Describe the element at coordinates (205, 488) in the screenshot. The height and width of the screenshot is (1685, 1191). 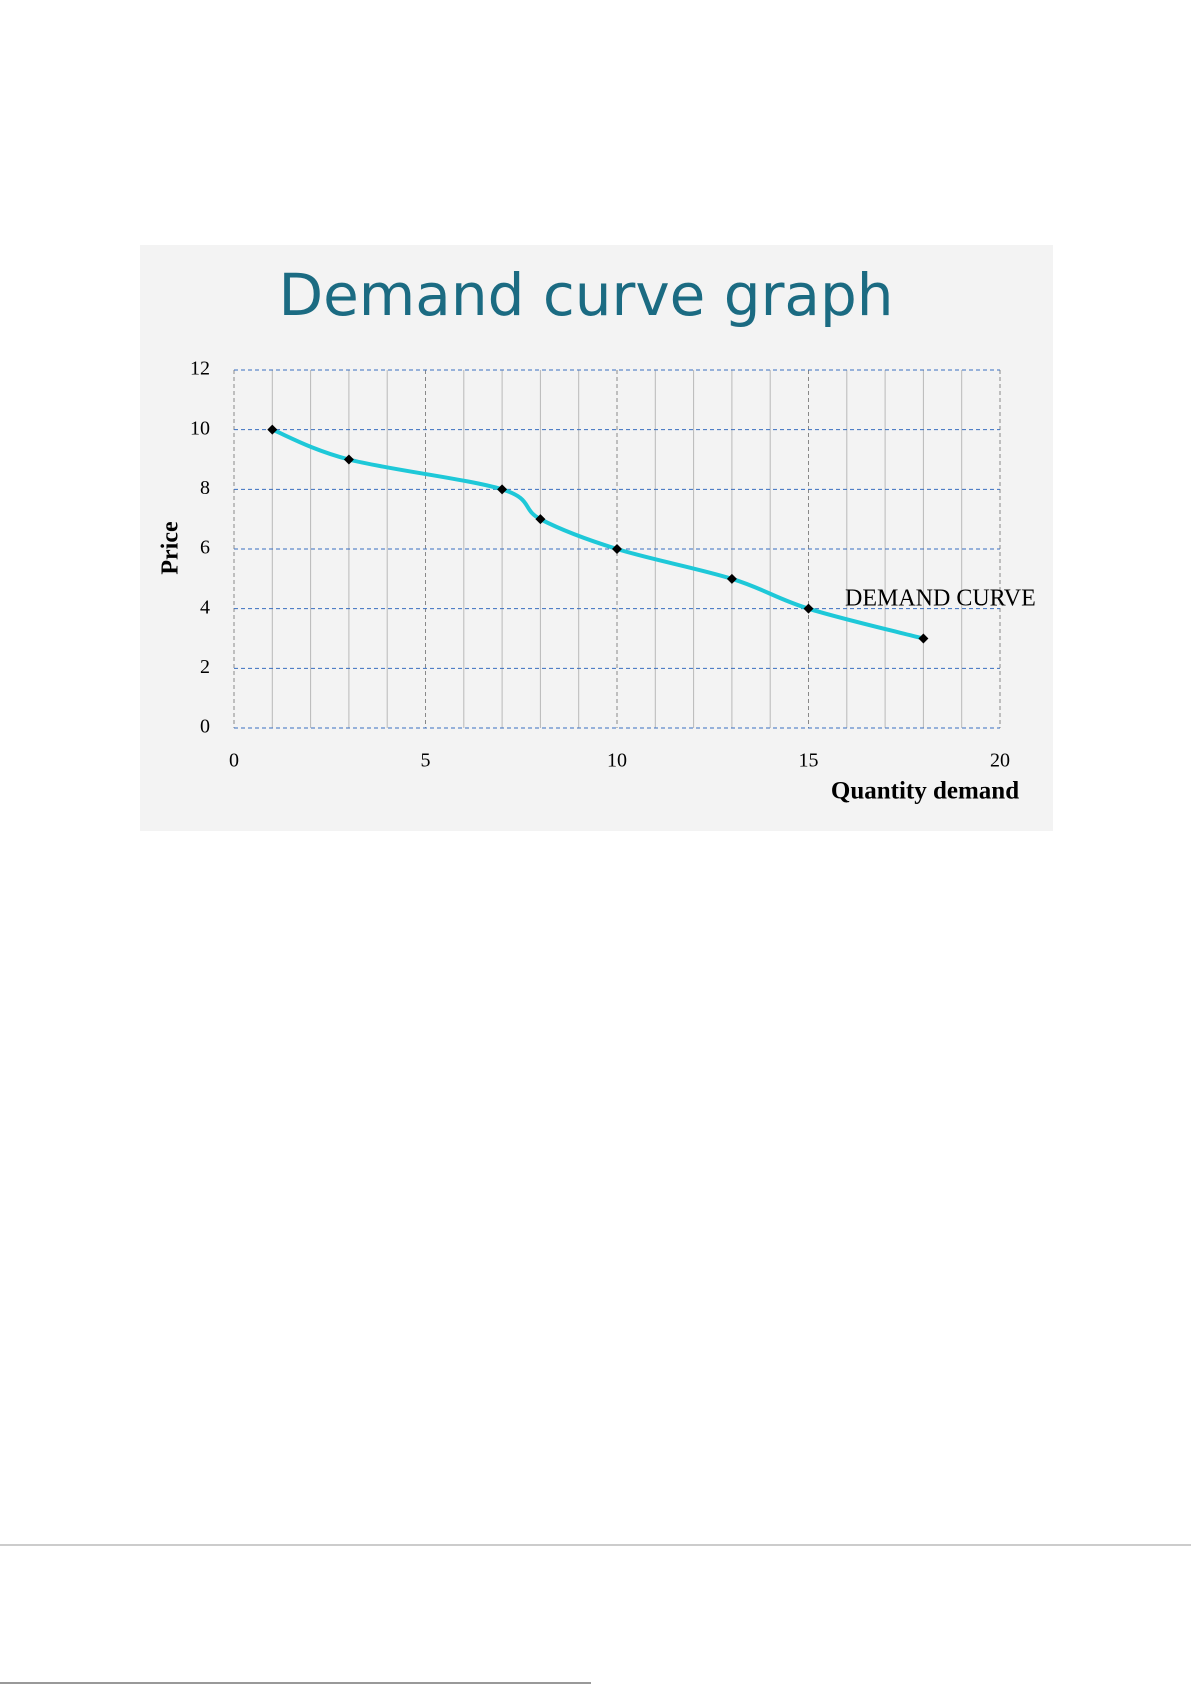
I see `y-tick-label: 8` at that location.